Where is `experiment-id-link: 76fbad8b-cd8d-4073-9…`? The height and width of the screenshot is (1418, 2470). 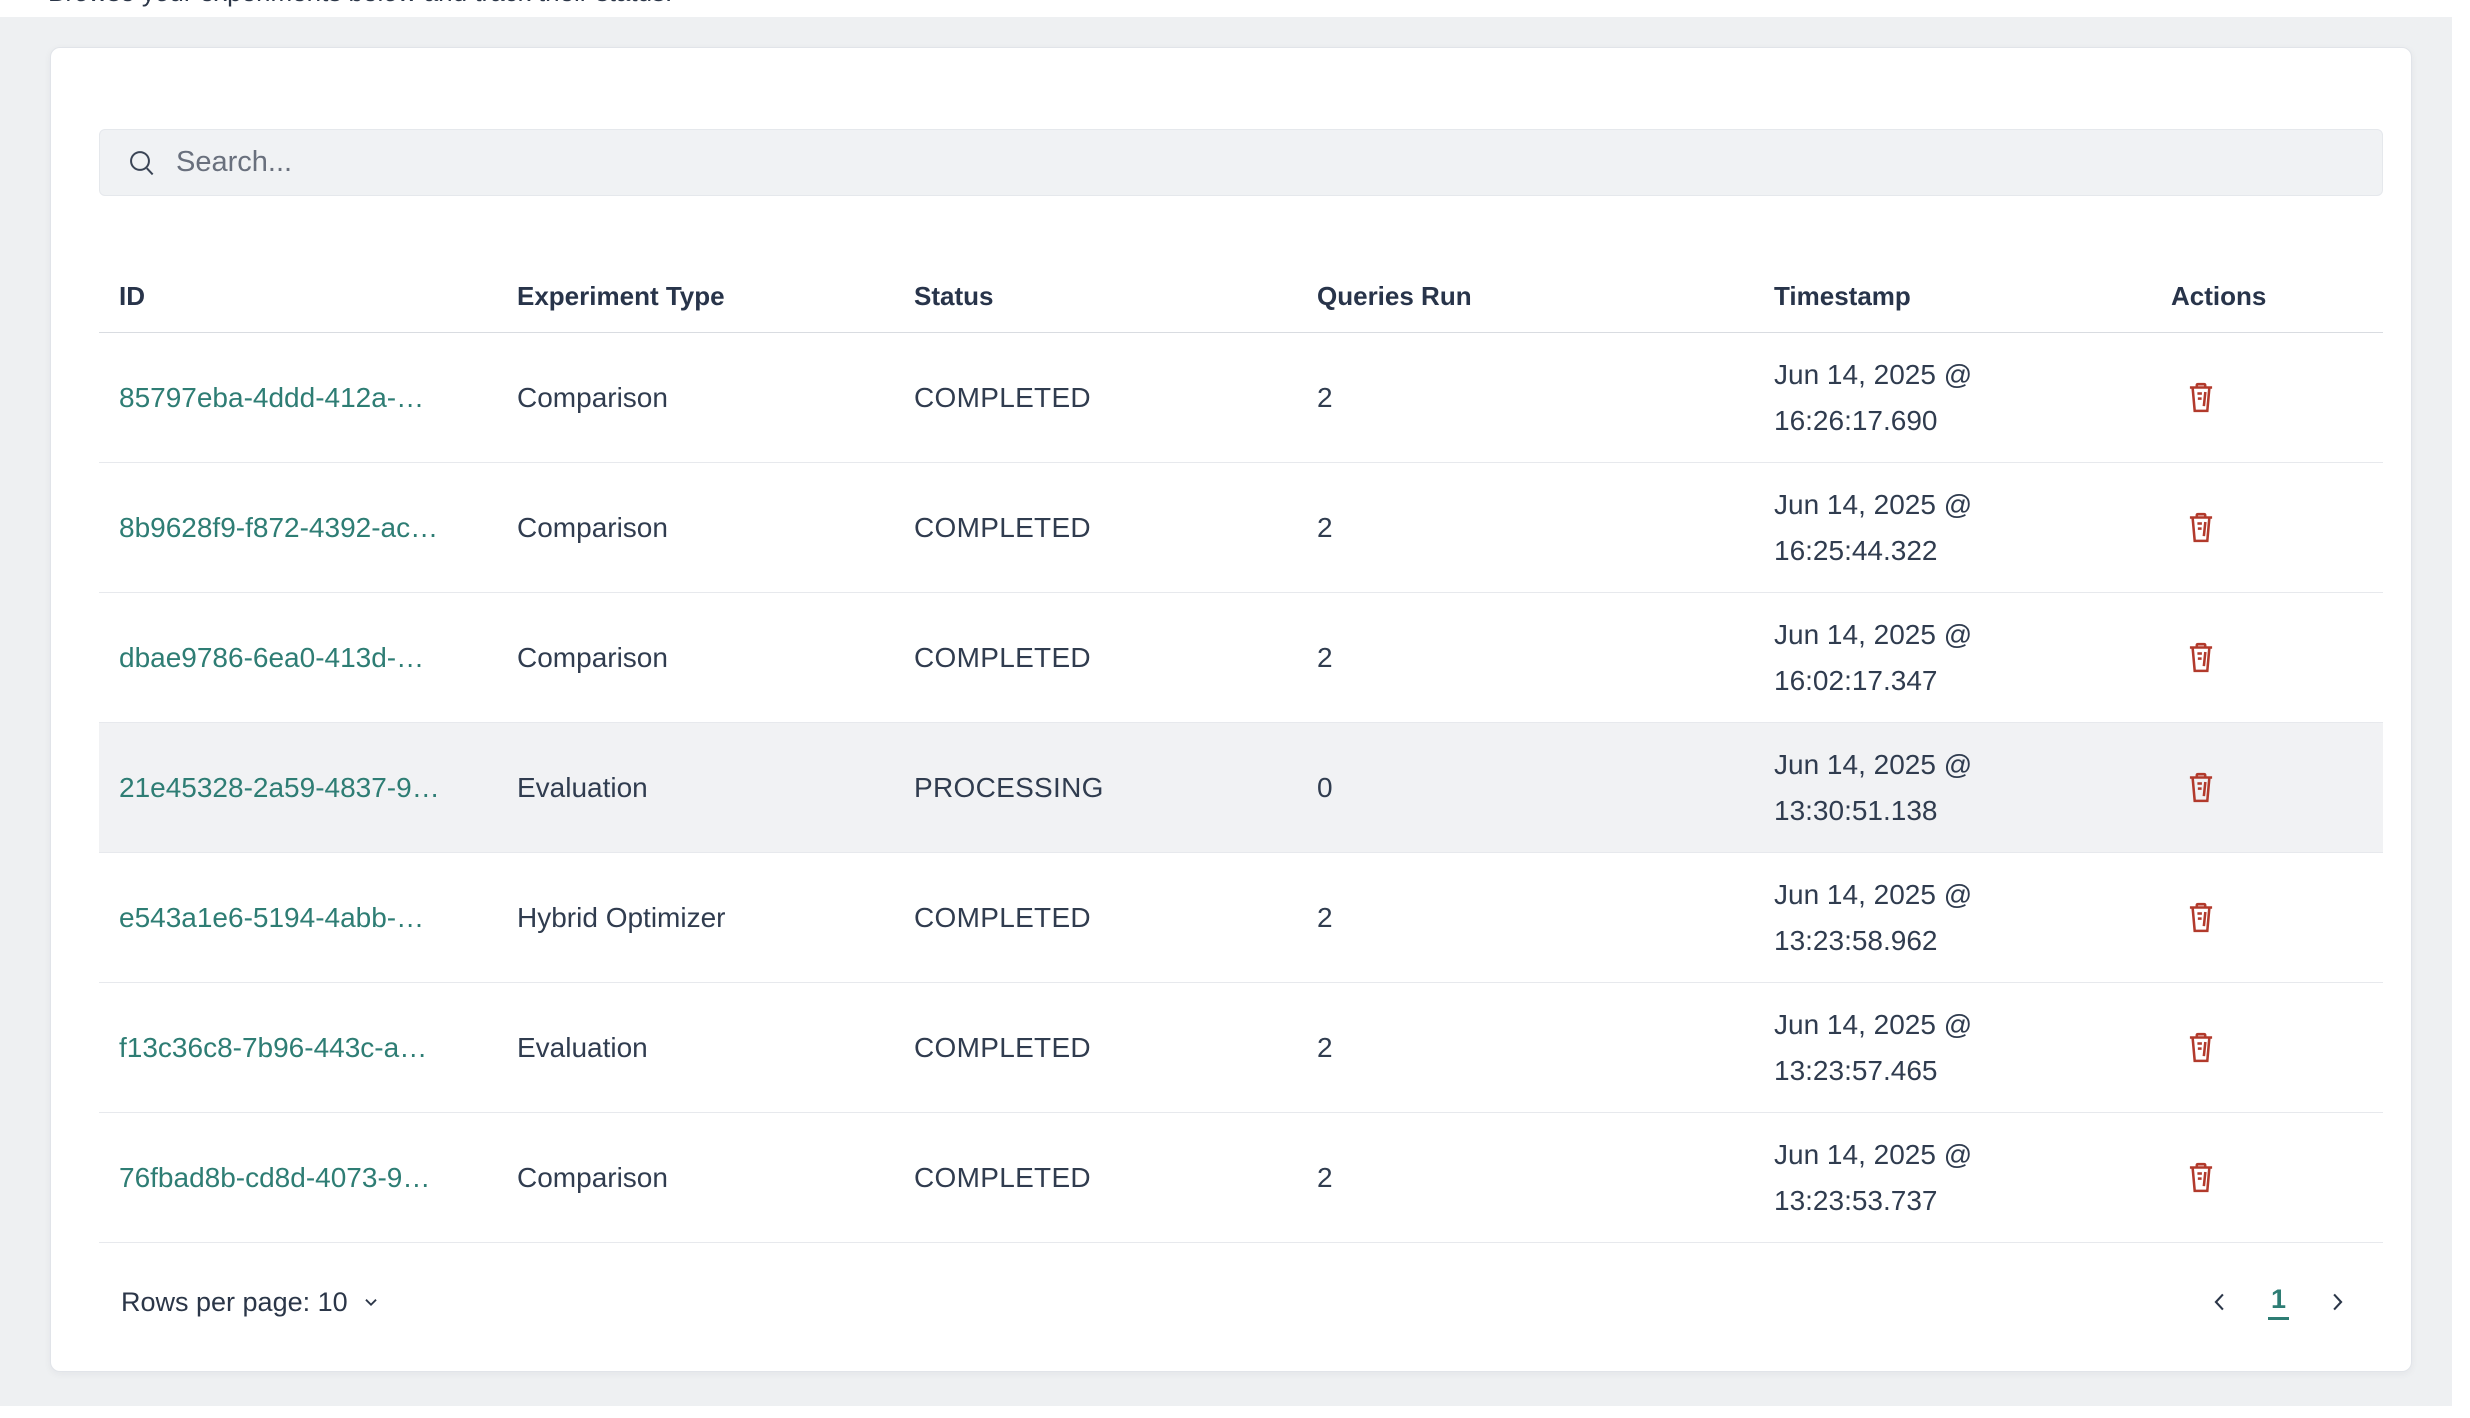
experiment-id-link: 76fbad8b-cd8d-4073-9… is located at coordinates (275, 1177).